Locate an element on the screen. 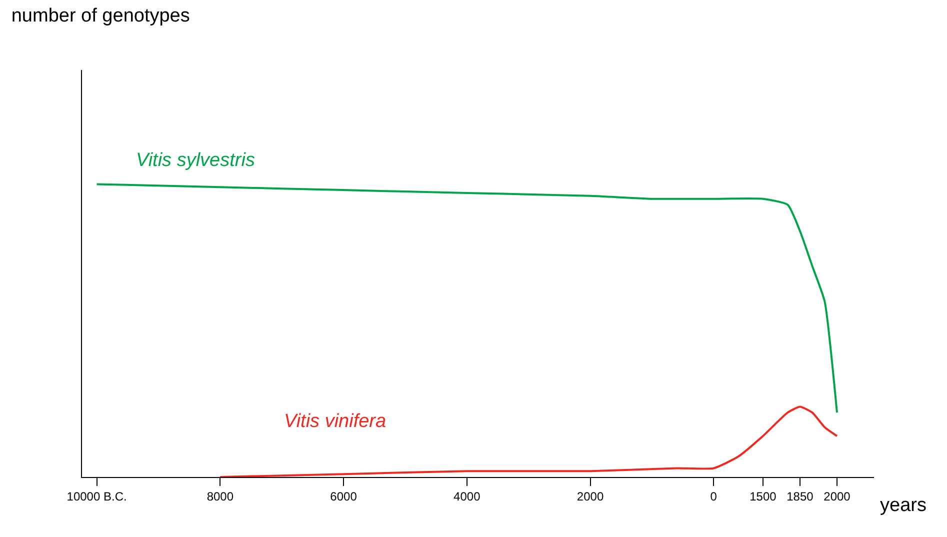  text: Vitis vinifera is located at coordinates (335, 421).